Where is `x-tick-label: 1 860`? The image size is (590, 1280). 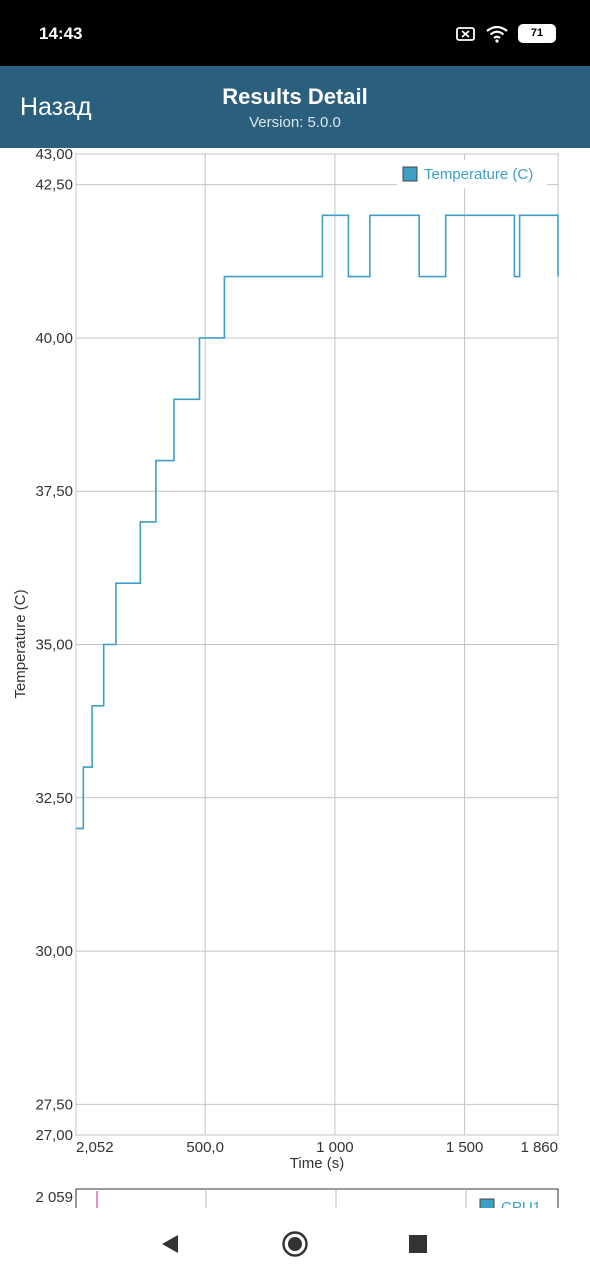
x-tick-label: 1 860 is located at coordinates (539, 1147).